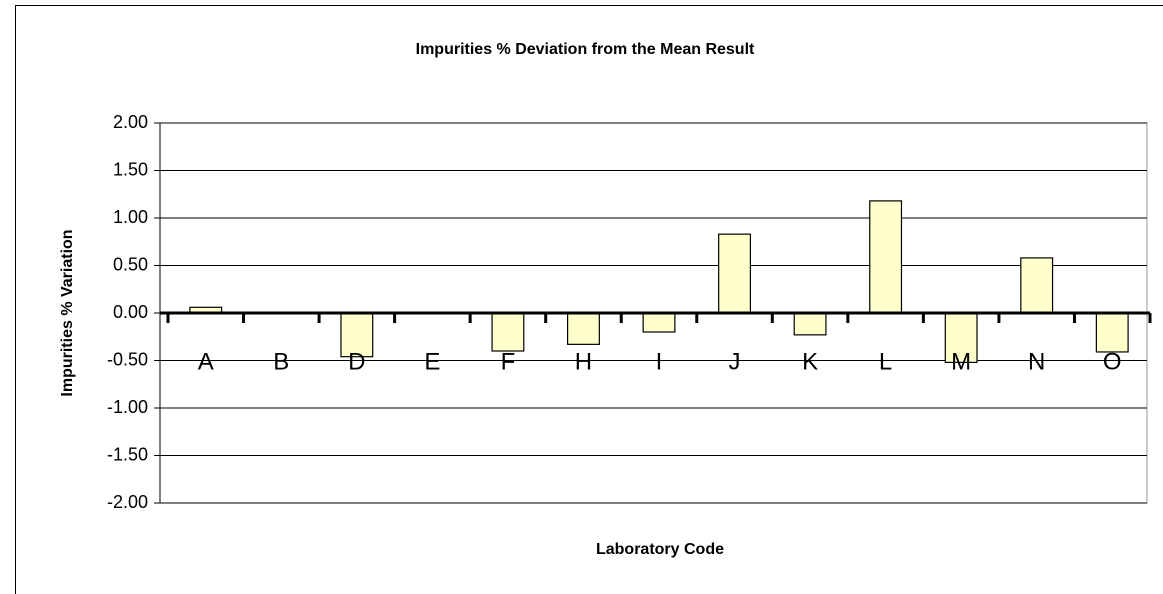  What do you see at coordinates (885, 361) in the screenshot?
I see `x-tick-label: L` at bounding box center [885, 361].